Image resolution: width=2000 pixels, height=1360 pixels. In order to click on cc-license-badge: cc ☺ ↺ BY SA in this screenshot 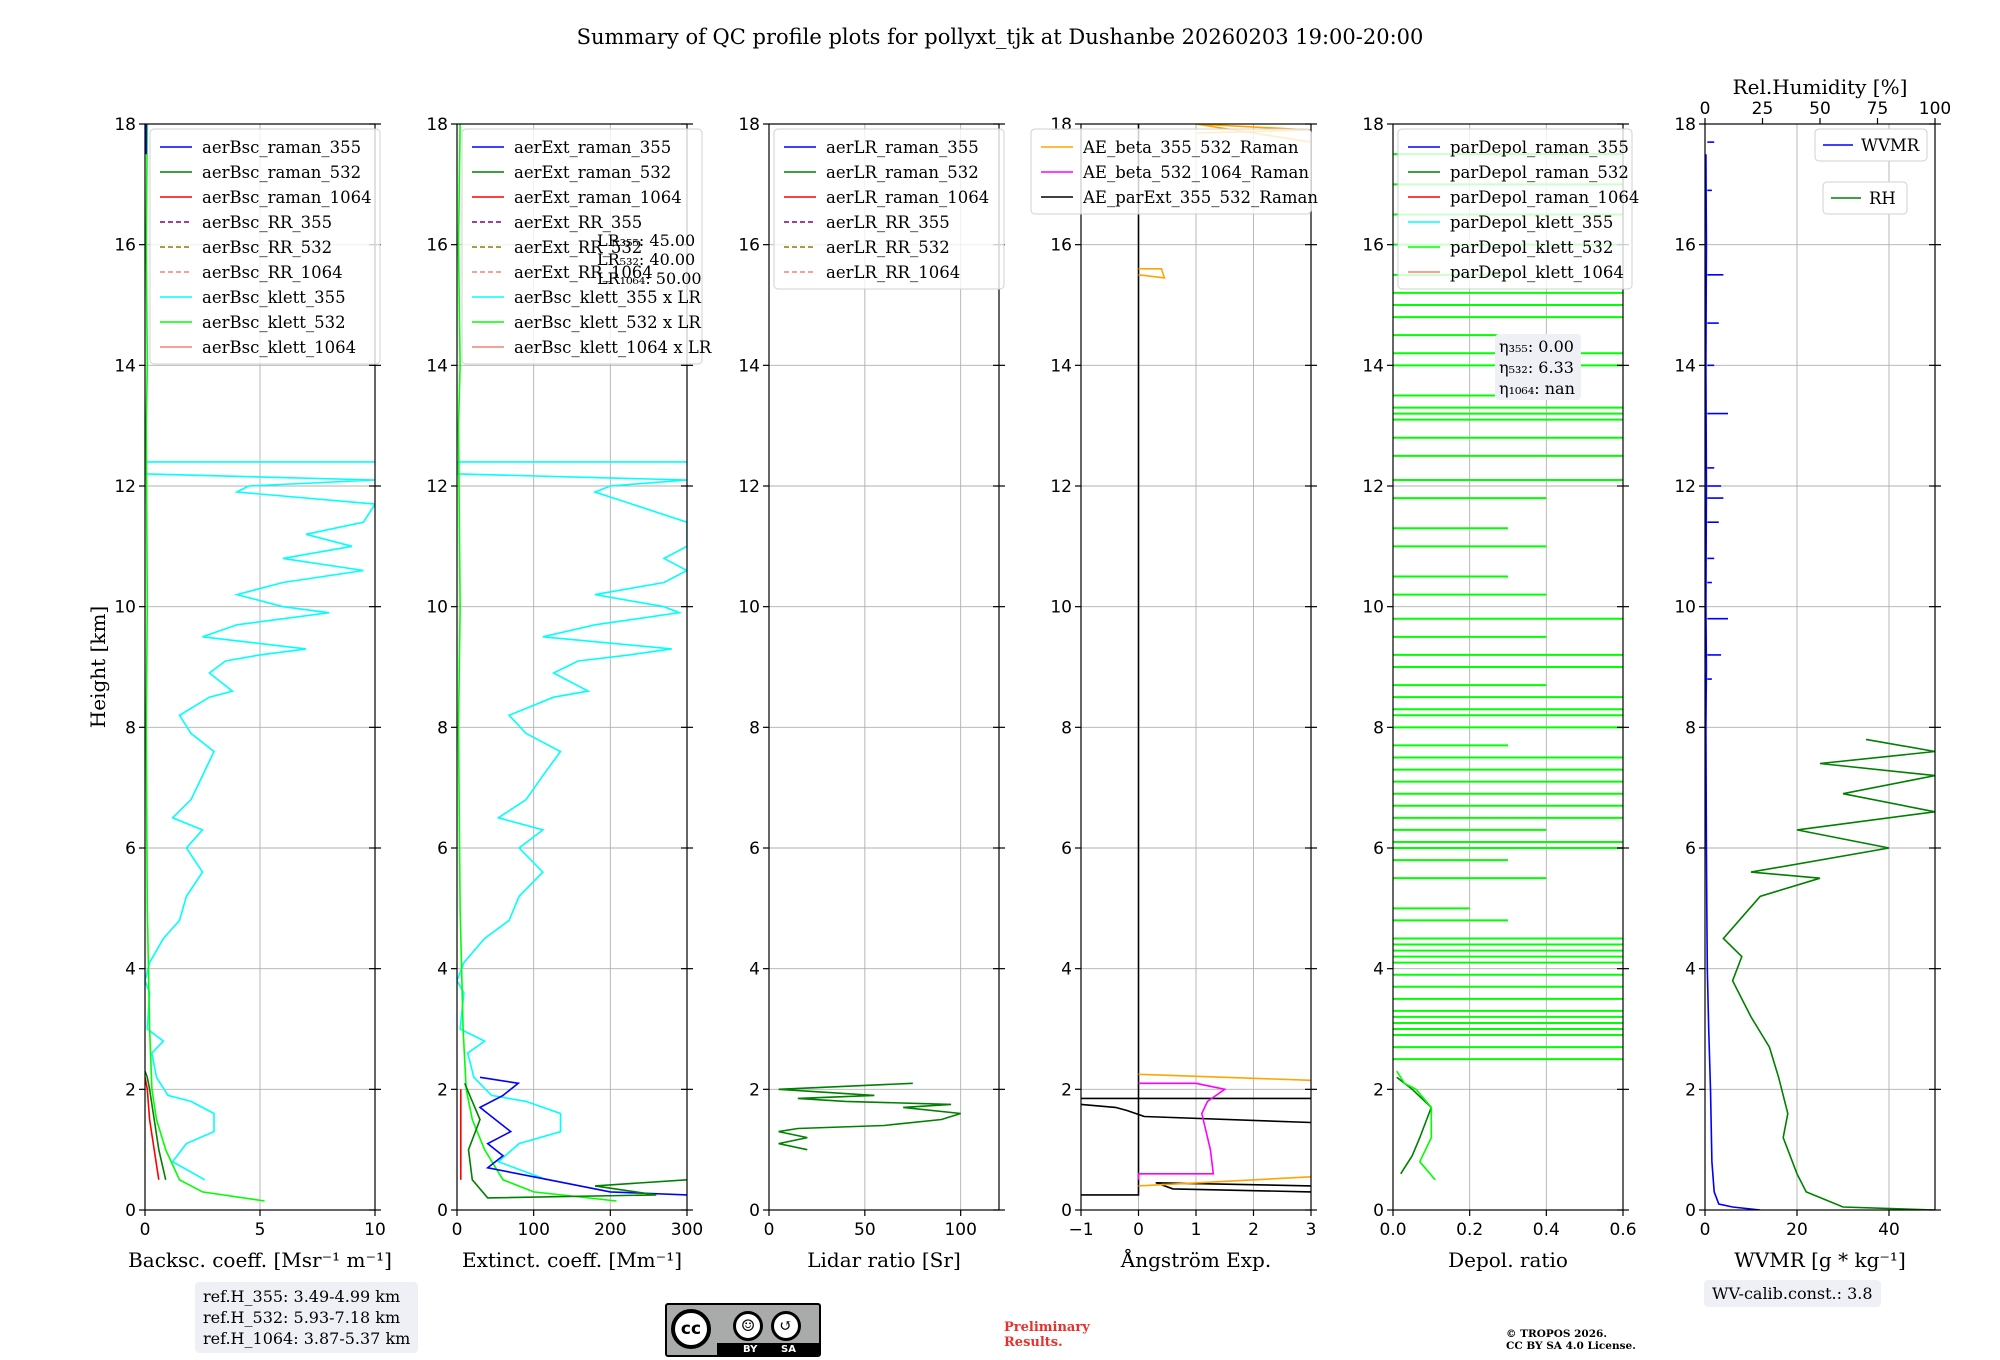, I will do `click(743, 1330)`.